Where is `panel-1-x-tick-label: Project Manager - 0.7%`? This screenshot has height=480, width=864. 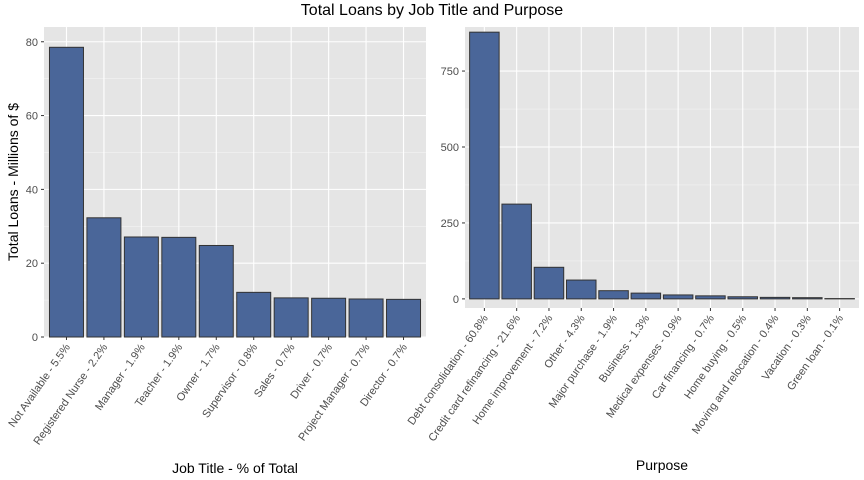 panel-1-x-tick-label: Project Manager - 0.7% is located at coordinates (334, 393).